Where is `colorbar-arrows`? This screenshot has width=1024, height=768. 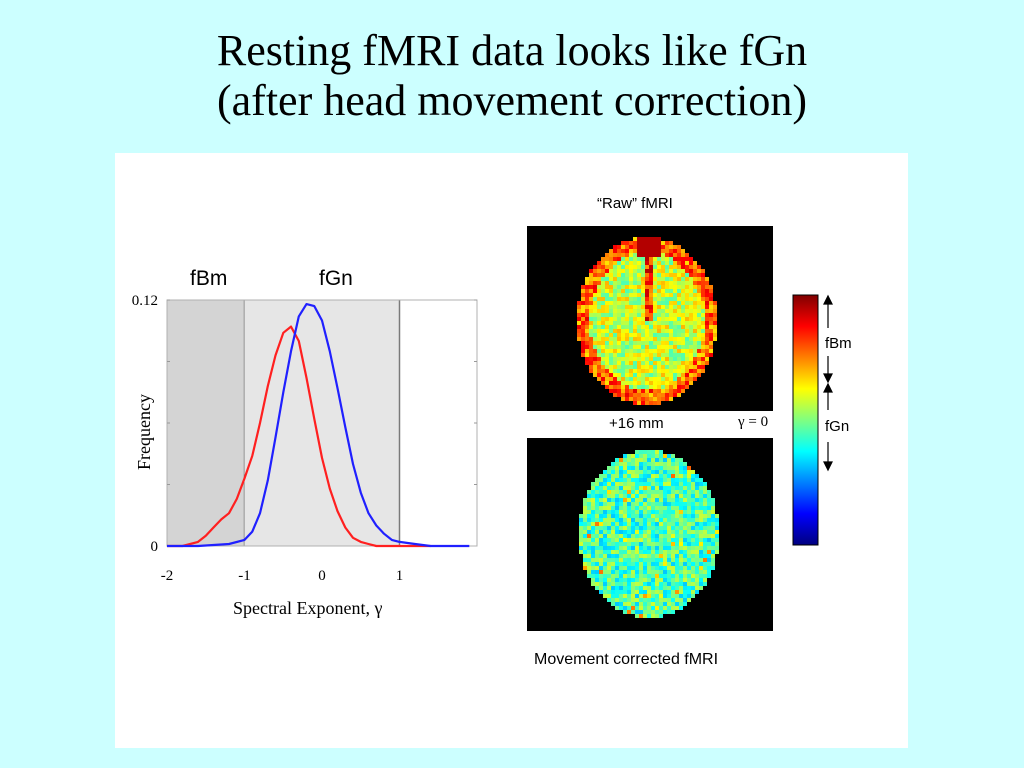 colorbar-arrows is located at coordinates (828, 383).